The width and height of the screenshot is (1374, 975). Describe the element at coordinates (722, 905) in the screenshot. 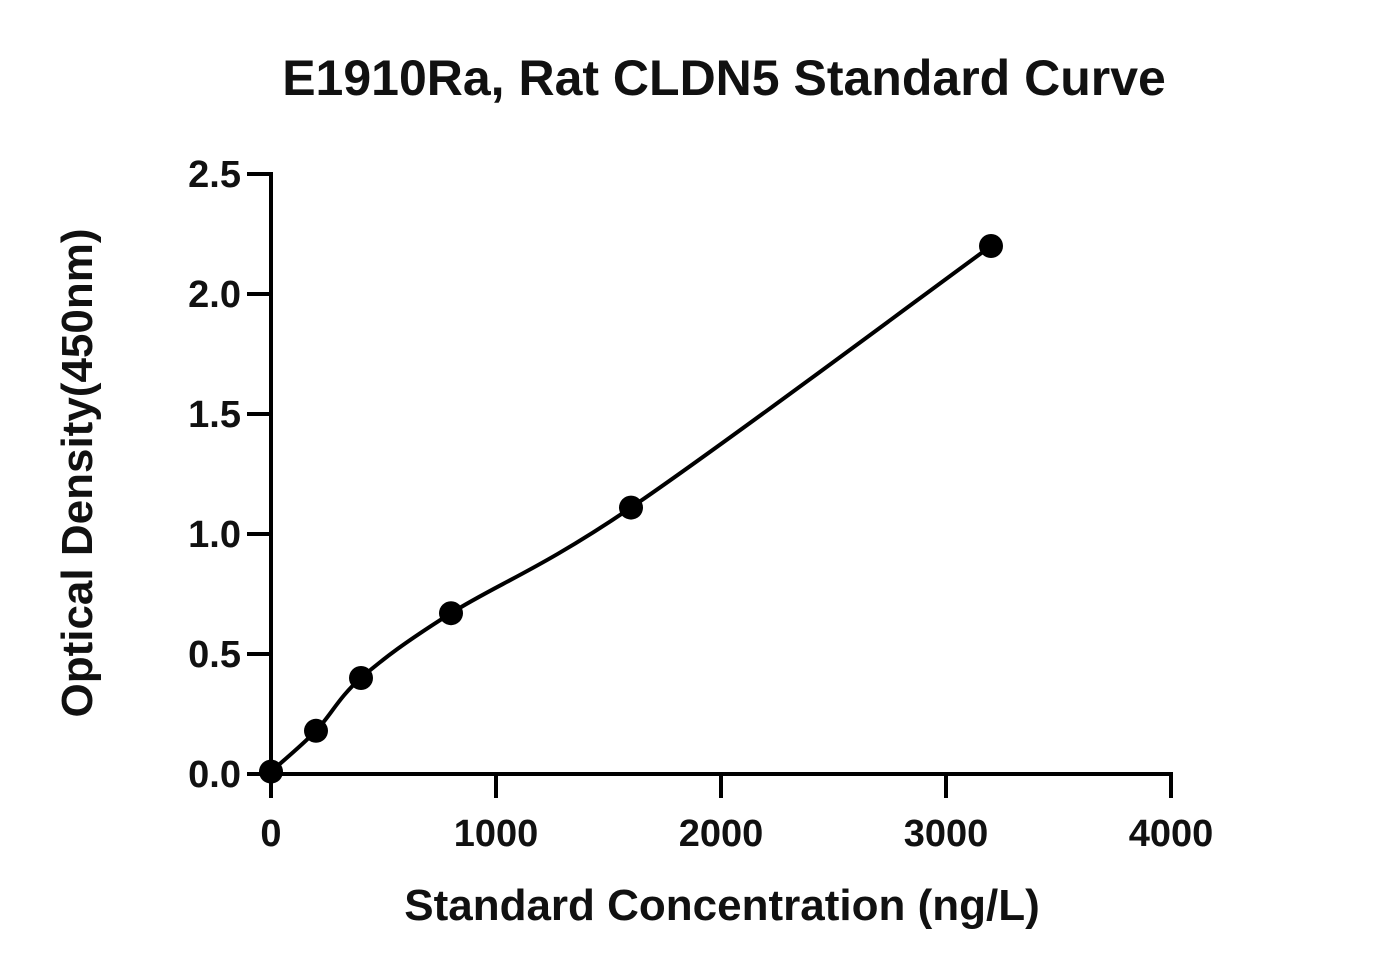

I see `x-axis-label: Standard Concentration (ng/L)` at that location.